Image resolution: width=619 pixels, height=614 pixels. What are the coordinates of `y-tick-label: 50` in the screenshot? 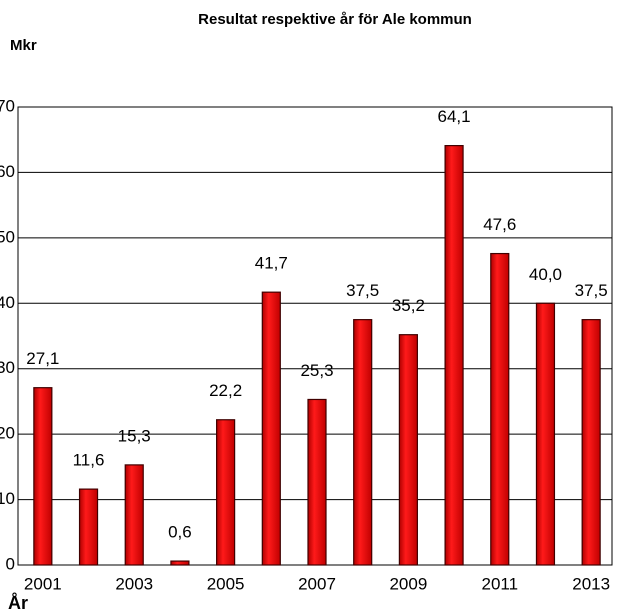 It's located at (7, 236).